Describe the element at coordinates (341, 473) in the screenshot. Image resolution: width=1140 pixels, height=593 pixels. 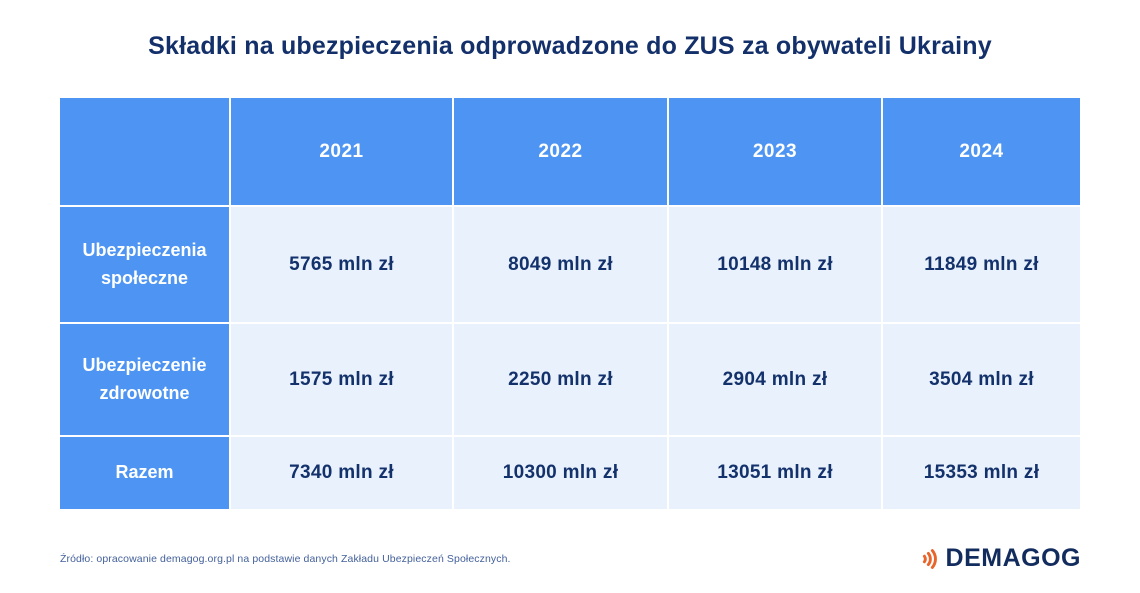
I see `table-cell: 7340 mln zł` at that location.